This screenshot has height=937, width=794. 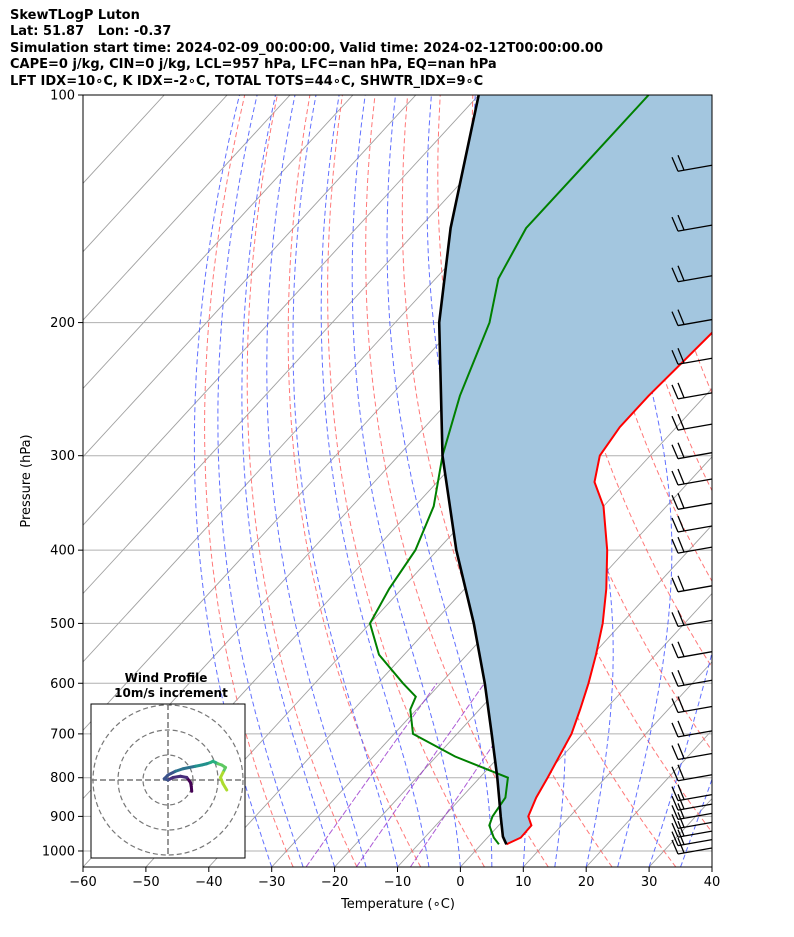 I want to click on inset-title: Wind Profile, so click(x=166, y=678).